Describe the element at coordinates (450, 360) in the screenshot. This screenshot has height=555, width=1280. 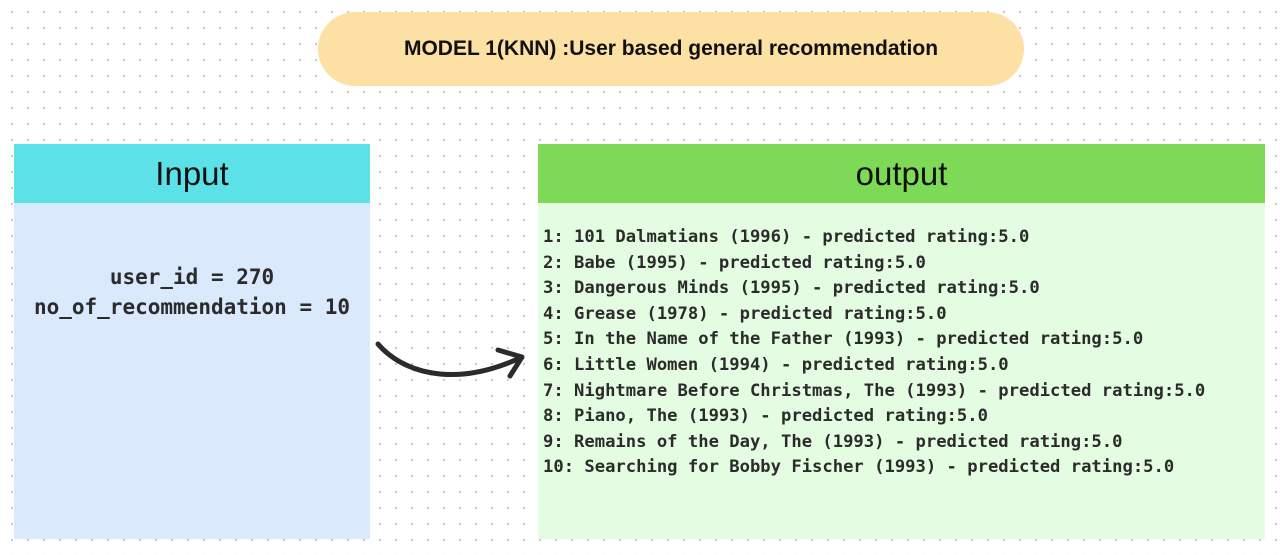
I see `curved-arrow-right-icon` at that location.